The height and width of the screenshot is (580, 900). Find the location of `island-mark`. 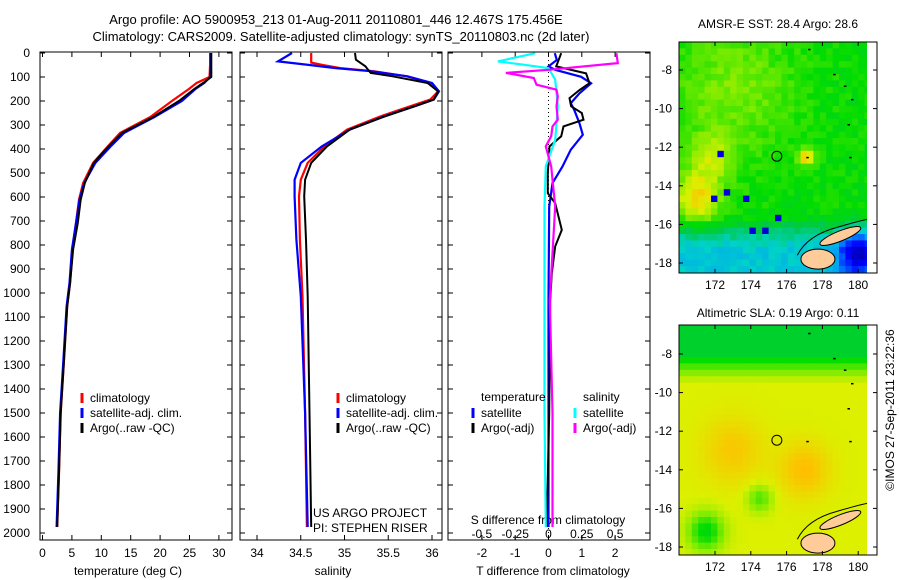

island-mark is located at coordinates (834, 358).